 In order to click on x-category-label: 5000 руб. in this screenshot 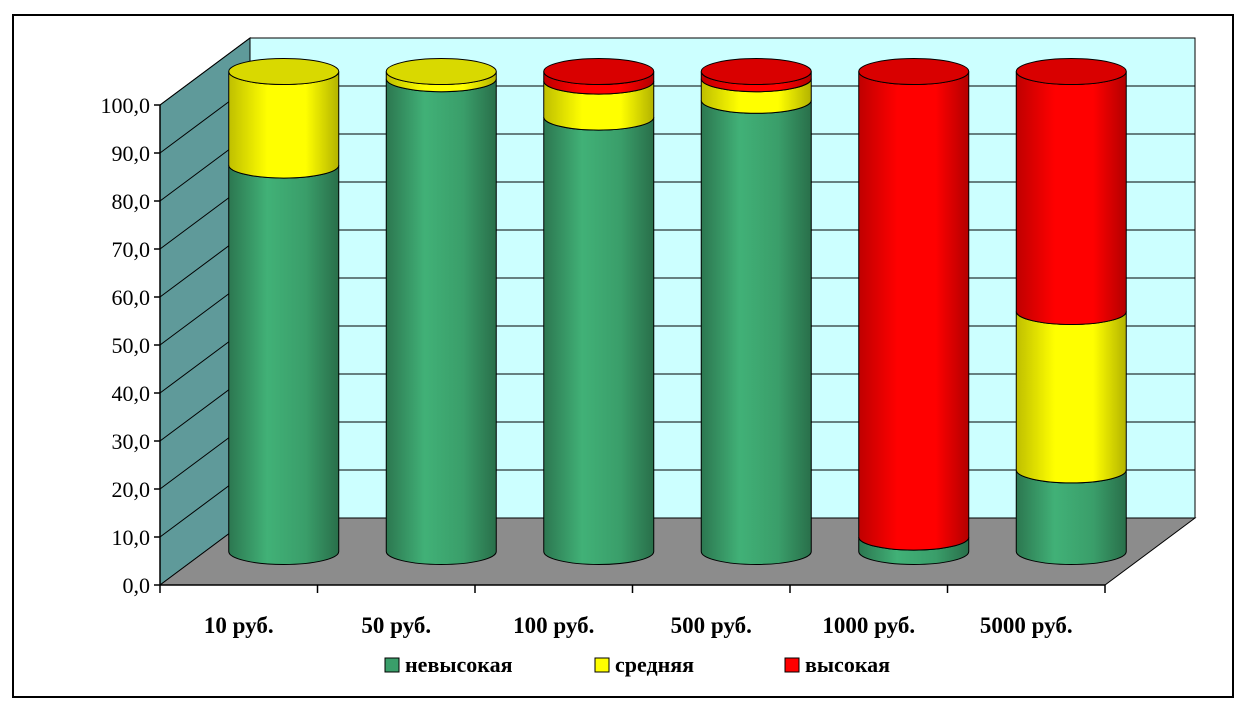, I will do `click(1026, 625)`.